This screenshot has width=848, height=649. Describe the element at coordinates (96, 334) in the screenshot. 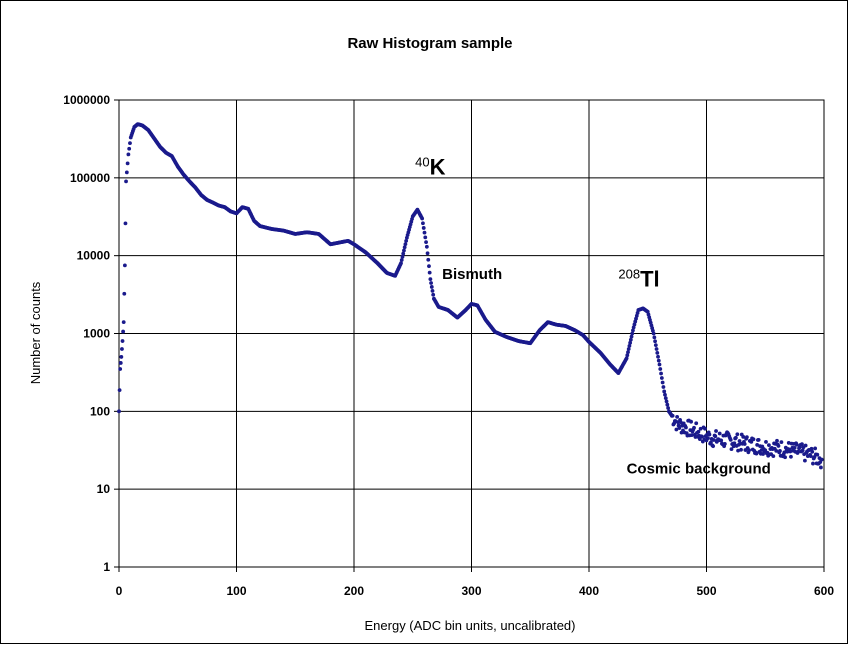

I see `y-tick-label: 1000` at that location.